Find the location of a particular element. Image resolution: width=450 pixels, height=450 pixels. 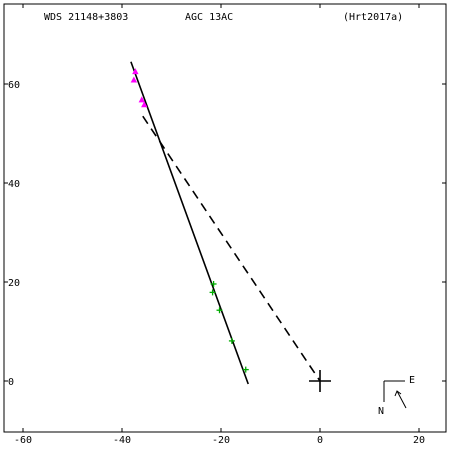

x-tick-label: -20 is located at coordinates (221, 440).